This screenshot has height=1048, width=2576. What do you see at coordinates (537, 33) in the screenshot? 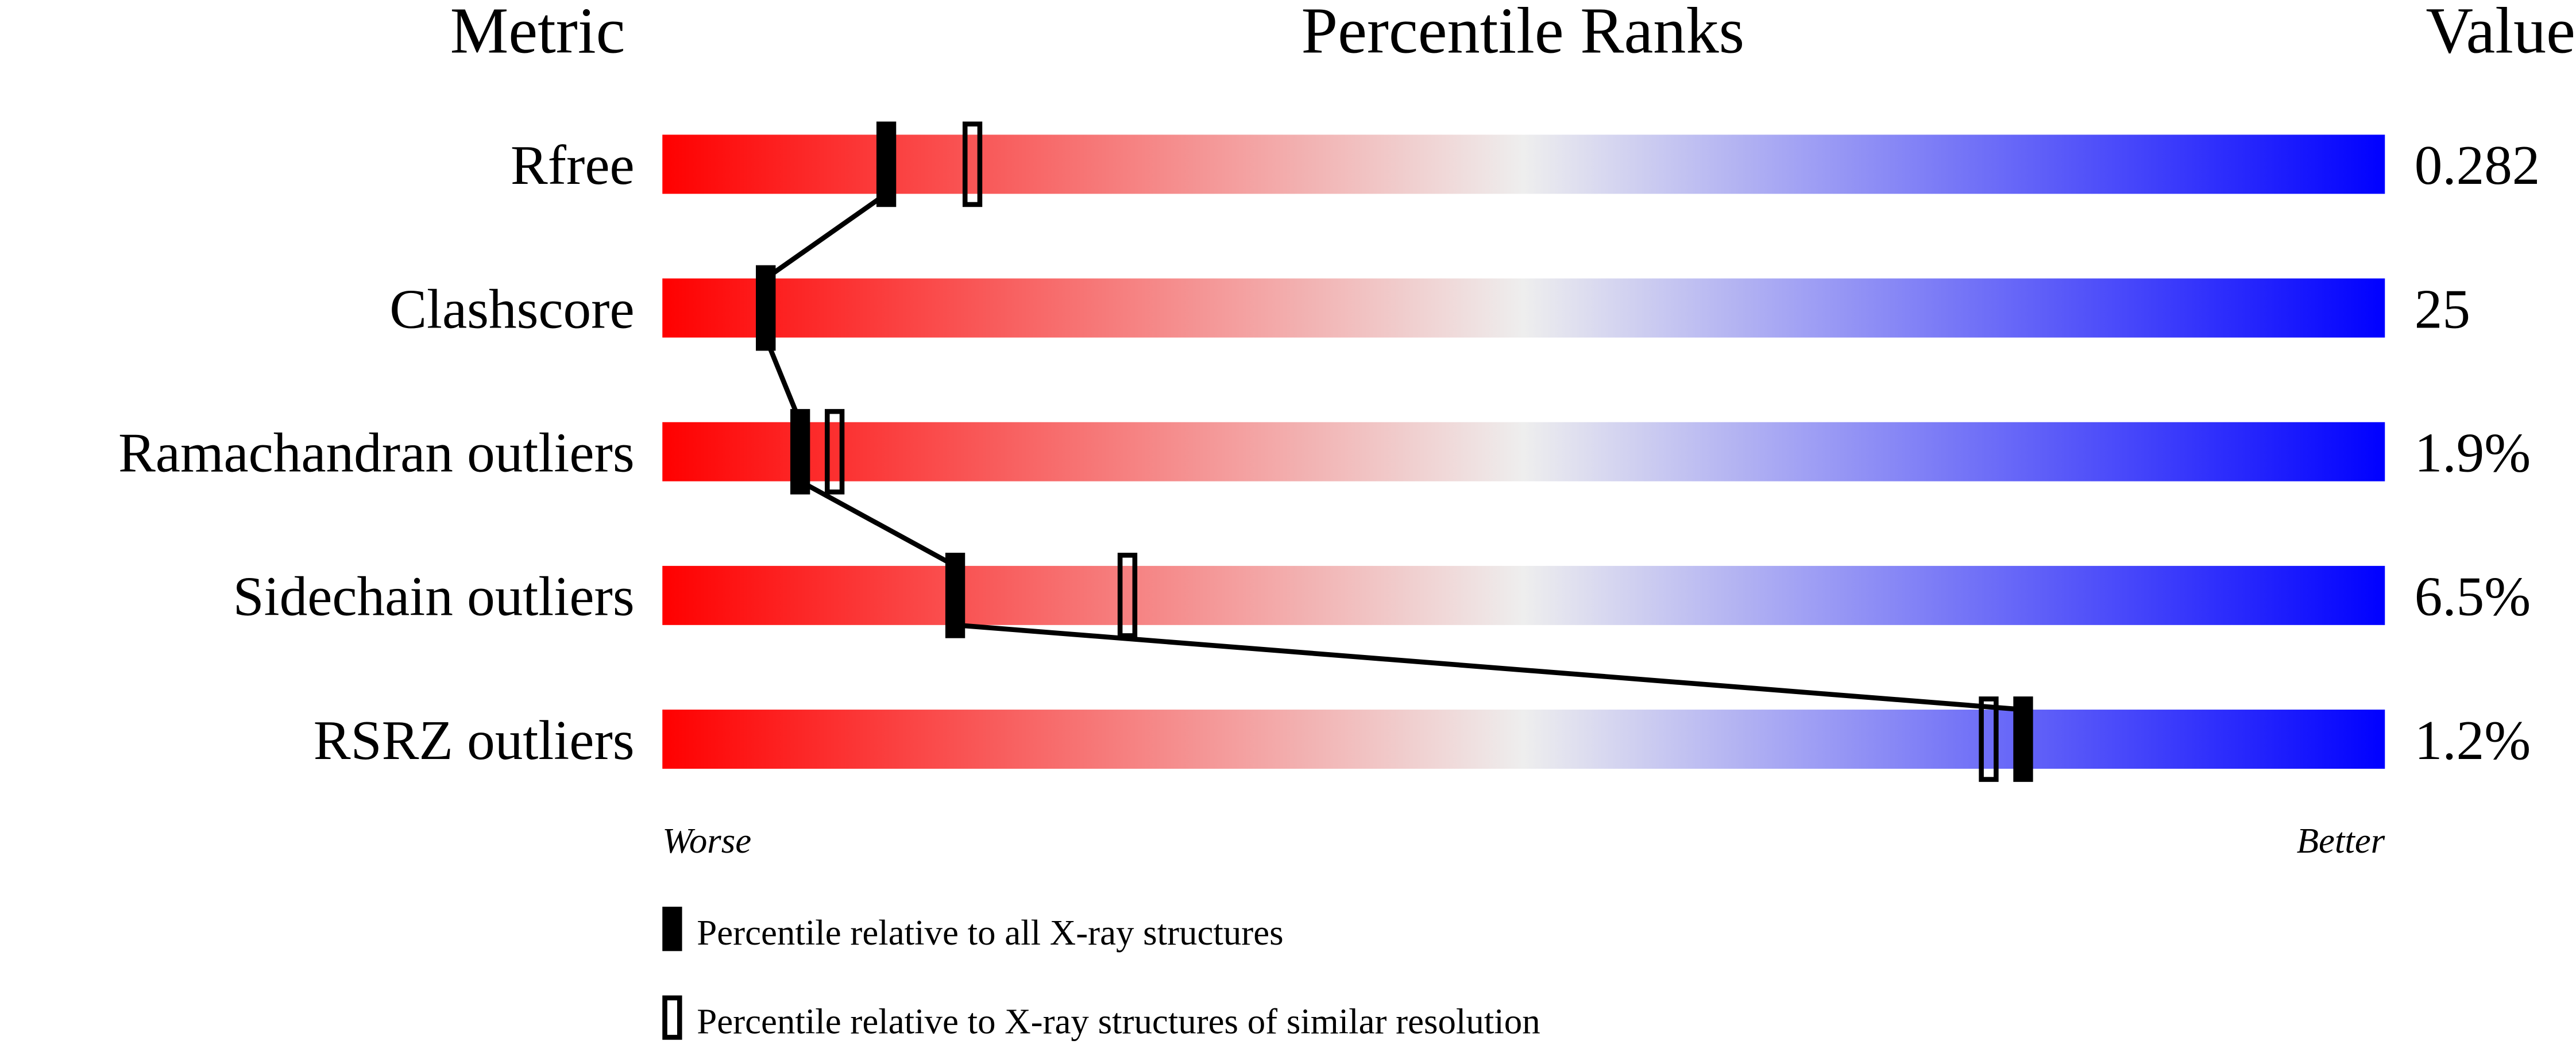
I see `metric-header: Metric` at bounding box center [537, 33].